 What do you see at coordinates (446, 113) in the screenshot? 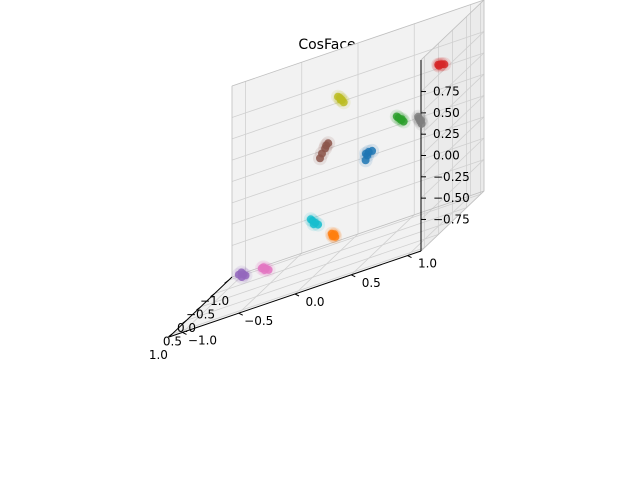
I see `z-tick-label: 0.50` at bounding box center [446, 113].